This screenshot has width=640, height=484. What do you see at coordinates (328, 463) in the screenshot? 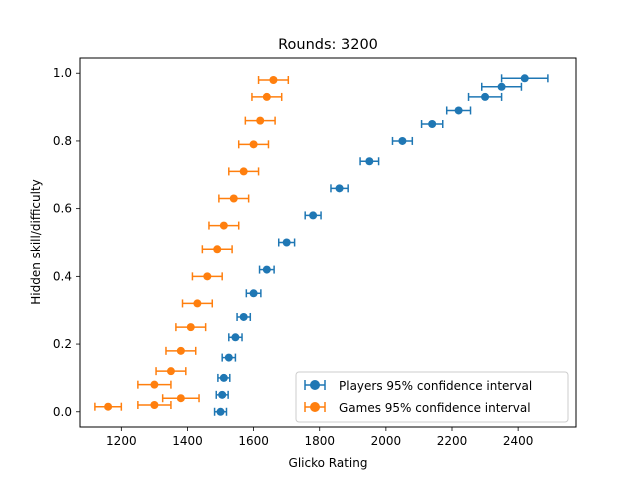
I see `x-axis-label: Glicko Rating` at bounding box center [328, 463].